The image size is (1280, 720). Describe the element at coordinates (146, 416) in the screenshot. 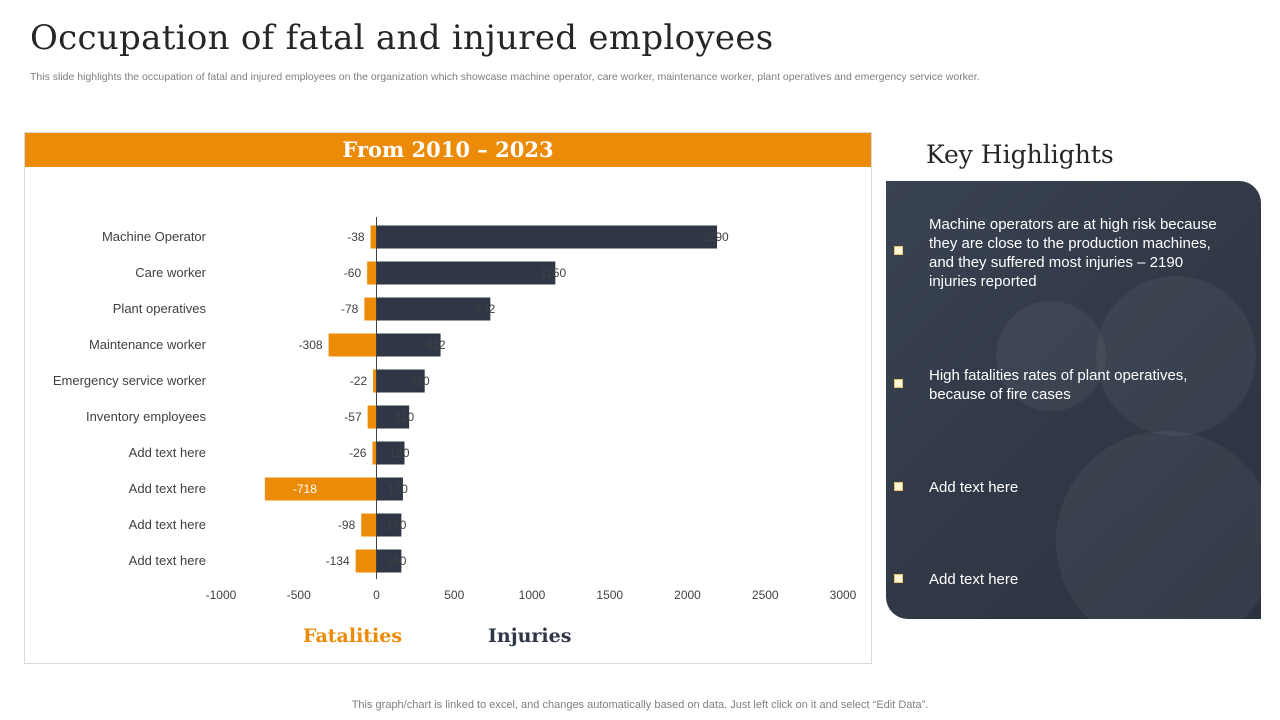

I see `category-label: Inventory employees` at that location.